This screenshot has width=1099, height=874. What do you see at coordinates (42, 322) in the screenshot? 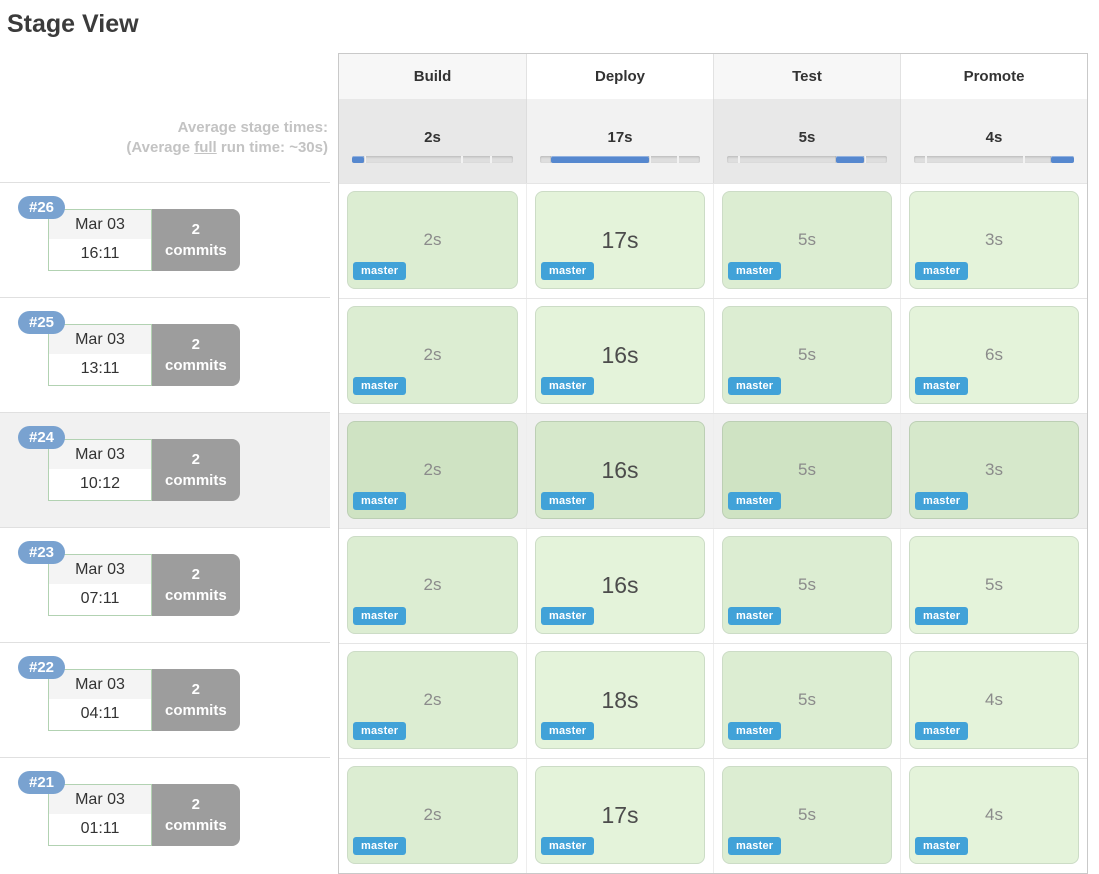
I see `run-number-badge: #25` at bounding box center [42, 322].